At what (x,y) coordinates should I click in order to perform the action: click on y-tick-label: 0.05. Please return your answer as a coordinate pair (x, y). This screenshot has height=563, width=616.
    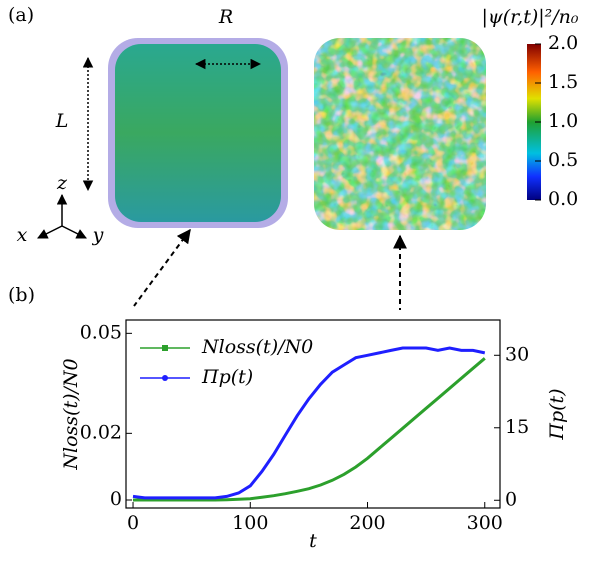
    Looking at the image, I should click on (101, 332).